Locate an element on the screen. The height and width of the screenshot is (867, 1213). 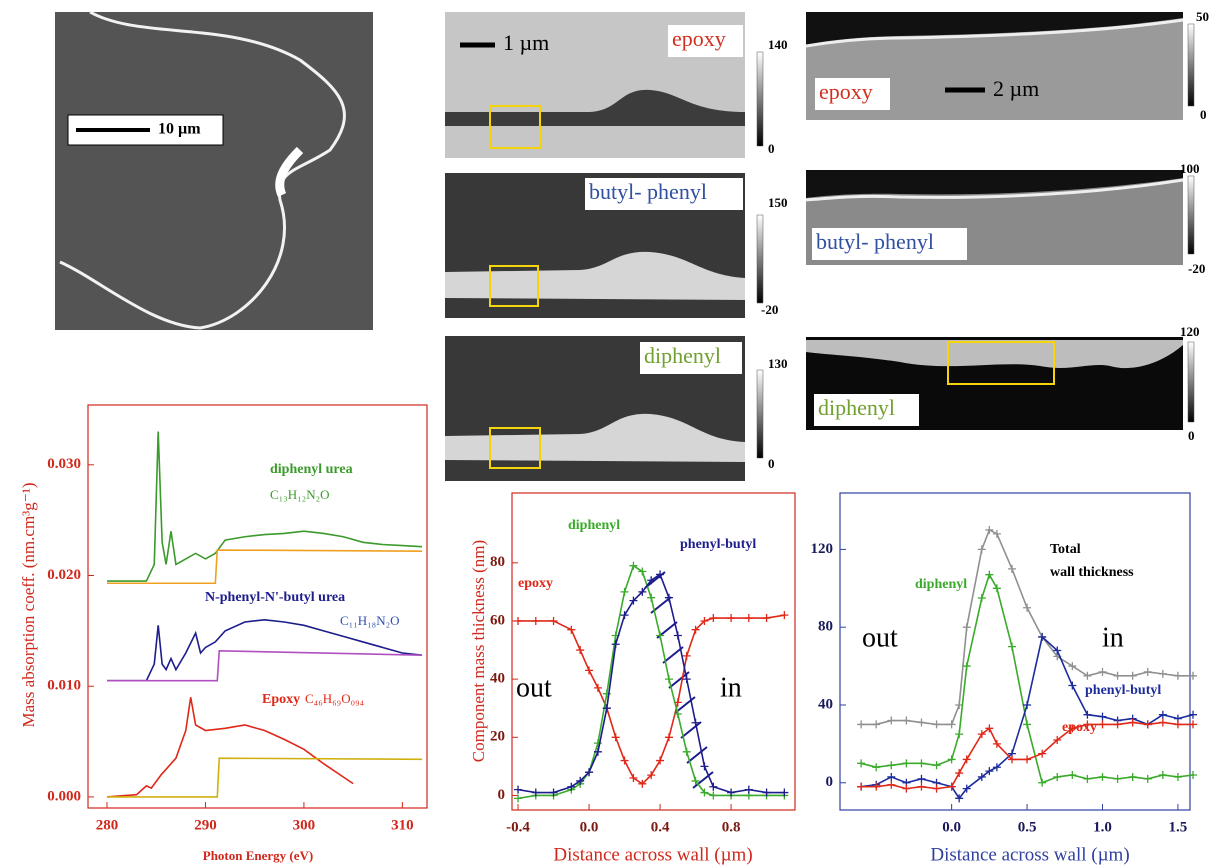
y-tick-label: 120 is located at coordinates (822, 549).